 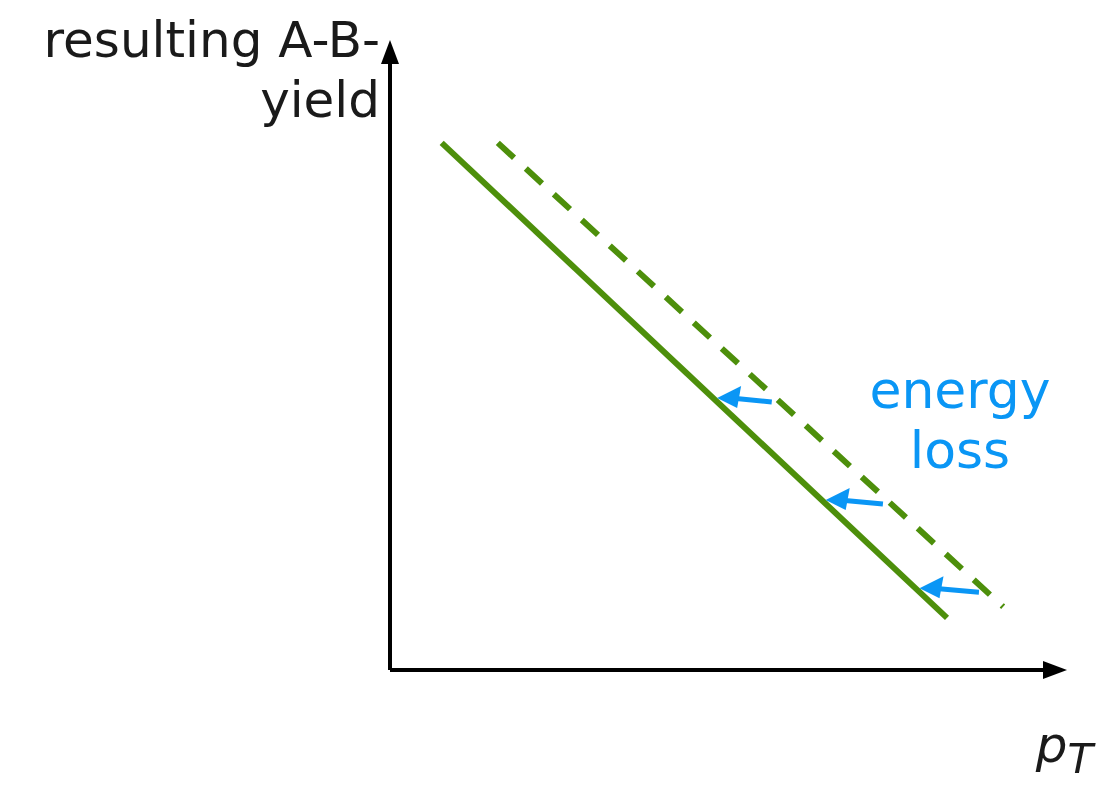 I want to click on annotation: energy loss, so click(x=960, y=420).